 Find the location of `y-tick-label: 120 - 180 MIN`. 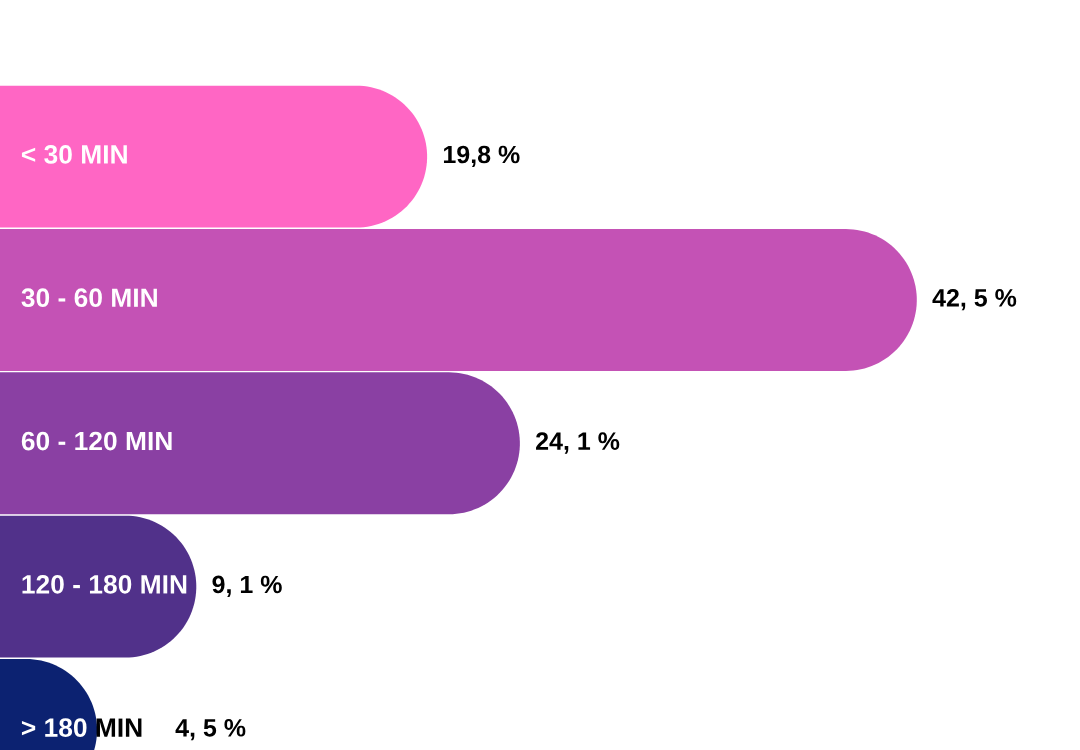

y-tick-label: 120 - 180 MIN is located at coordinates (104, 584).